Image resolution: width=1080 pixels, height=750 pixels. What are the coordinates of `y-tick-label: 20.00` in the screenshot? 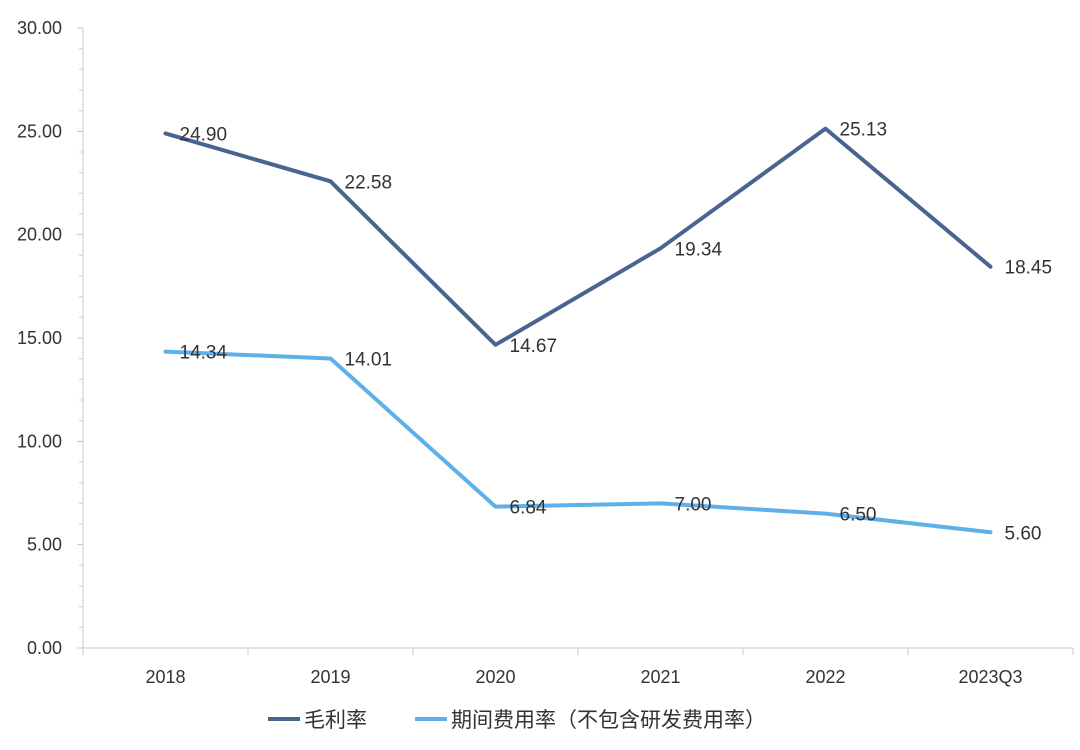 It's located at (39, 235).